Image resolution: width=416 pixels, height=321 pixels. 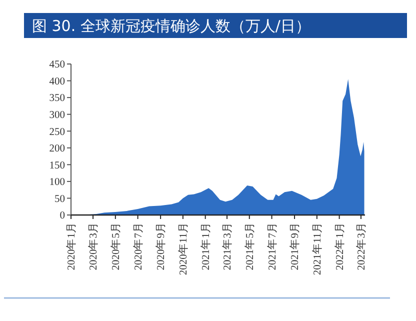 I want to click on x-tick-label: 2021年9月, so click(x=295, y=246).